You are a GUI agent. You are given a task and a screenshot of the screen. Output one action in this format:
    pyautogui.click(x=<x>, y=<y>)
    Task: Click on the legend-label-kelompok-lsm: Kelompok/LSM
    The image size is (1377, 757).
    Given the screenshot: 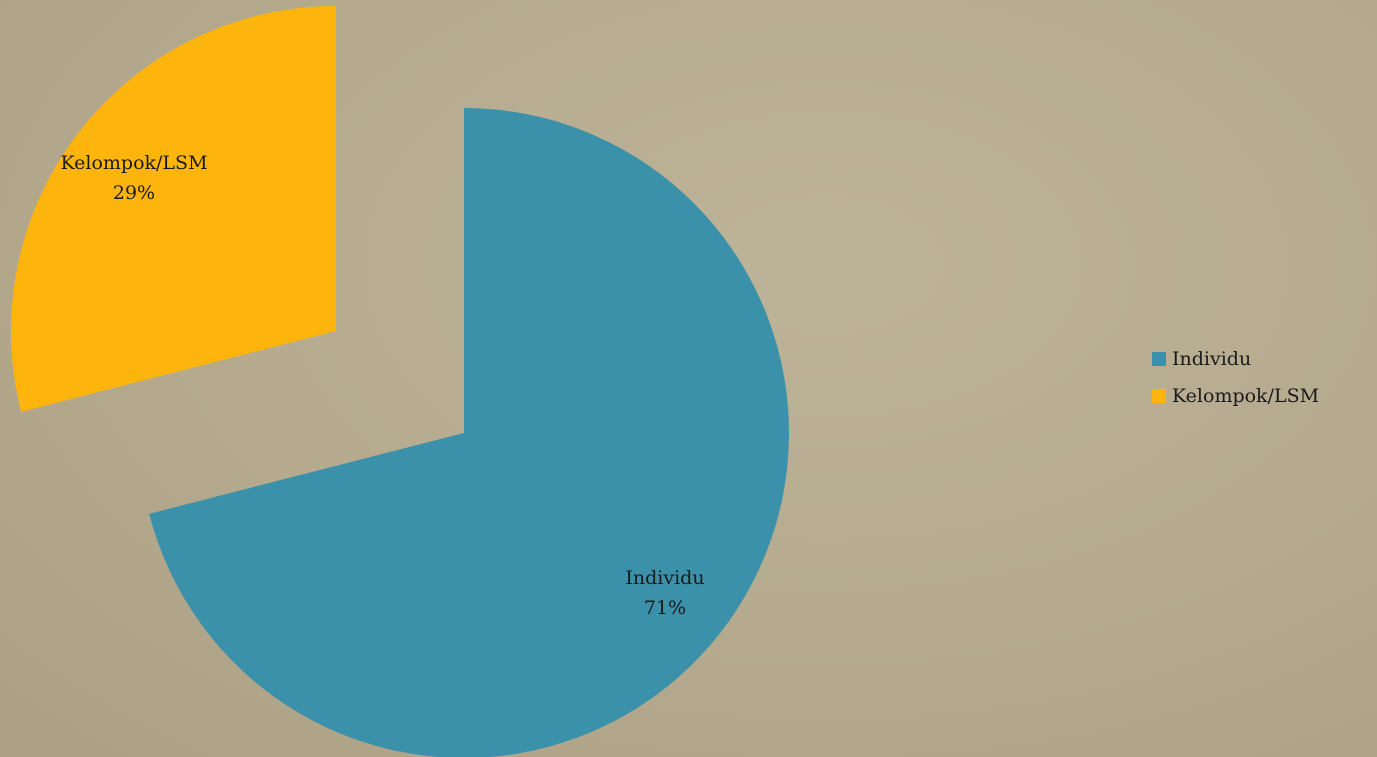 What is the action you would take?
    pyautogui.click(x=1246, y=396)
    